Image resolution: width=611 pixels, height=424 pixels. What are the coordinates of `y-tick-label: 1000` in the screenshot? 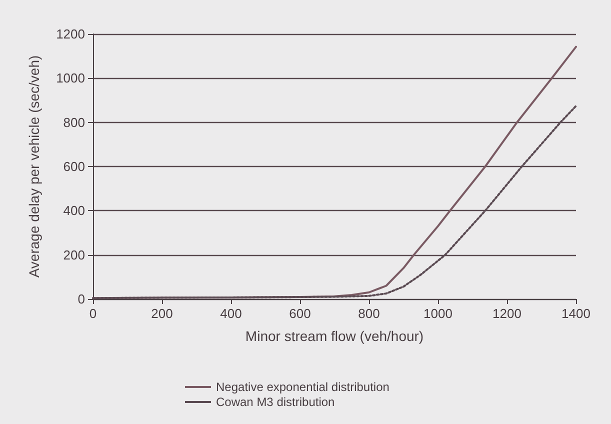 It's located at (70, 78).